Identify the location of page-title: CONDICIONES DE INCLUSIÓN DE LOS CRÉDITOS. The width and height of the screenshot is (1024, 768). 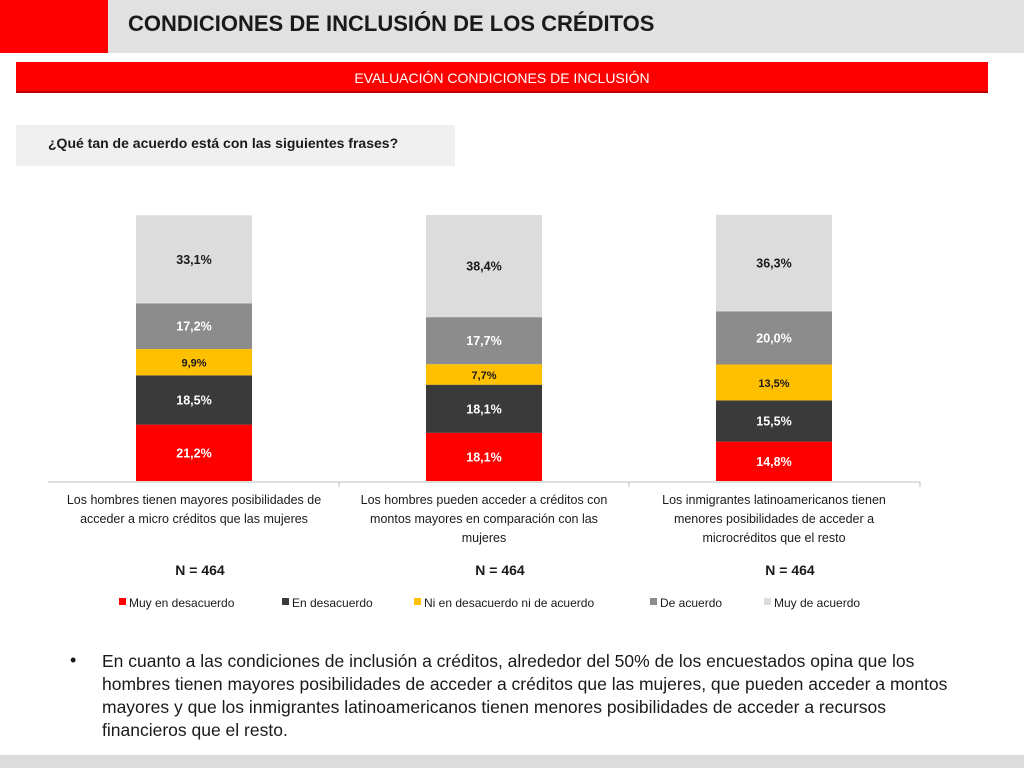
(391, 23).